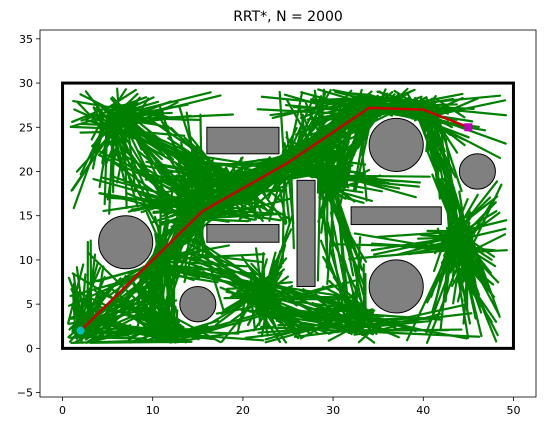  I want to click on x-tick-label: 50, so click(513, 410).